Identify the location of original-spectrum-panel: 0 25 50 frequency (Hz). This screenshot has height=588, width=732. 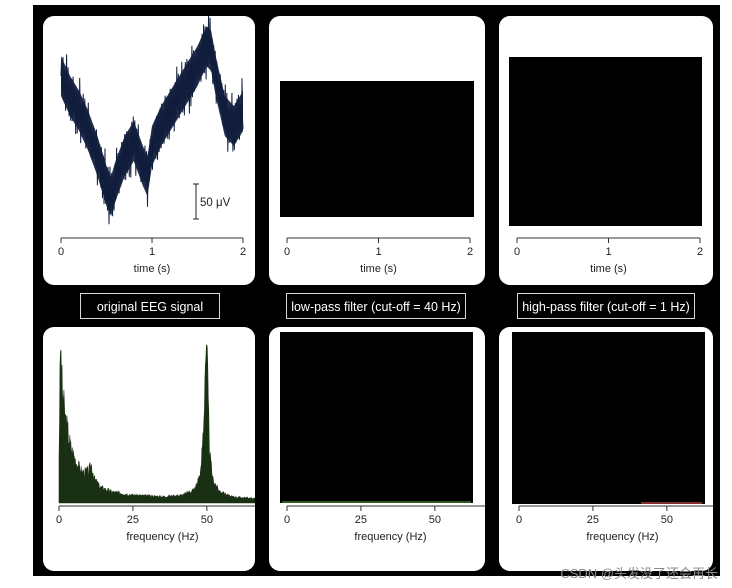
(149, 449).